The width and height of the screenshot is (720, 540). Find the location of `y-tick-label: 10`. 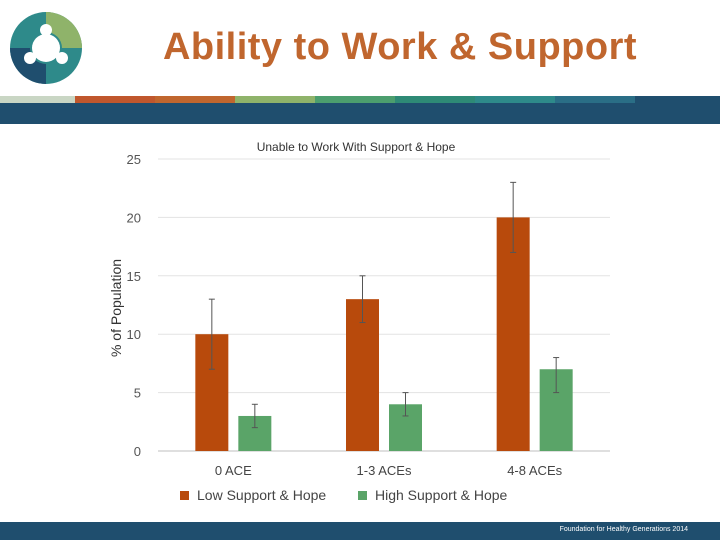

y-tick-label: 10 is located at coordinates (134, 334).